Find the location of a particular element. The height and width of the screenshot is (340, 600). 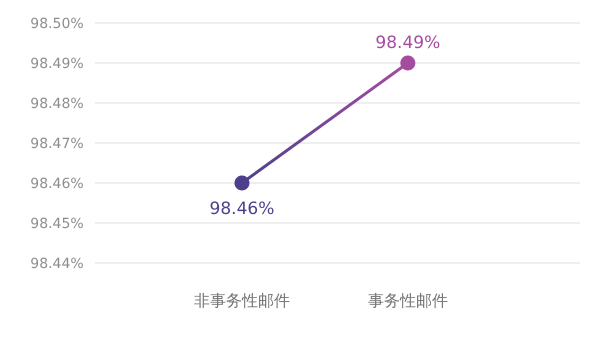

y-tick-label: 98.48% is located at coordinates (57, 104).